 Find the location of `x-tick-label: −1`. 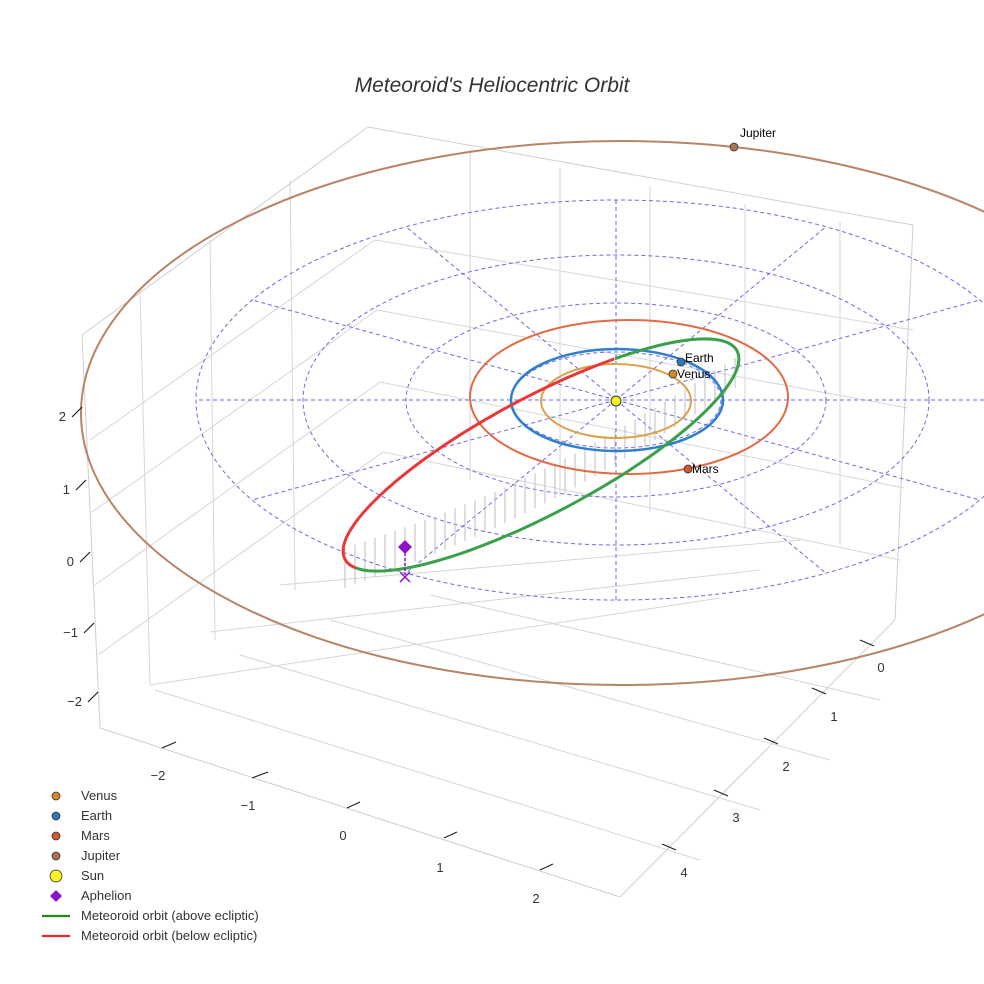

x-tick-label: −1 is located at coordinates (248, 805).